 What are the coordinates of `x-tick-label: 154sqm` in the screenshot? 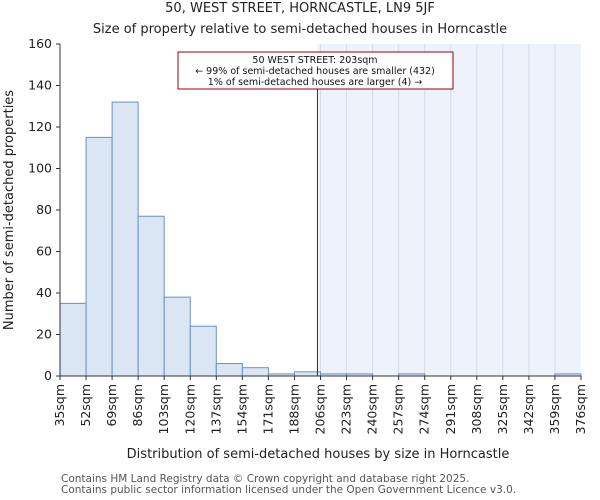 It's located at (241, 409).